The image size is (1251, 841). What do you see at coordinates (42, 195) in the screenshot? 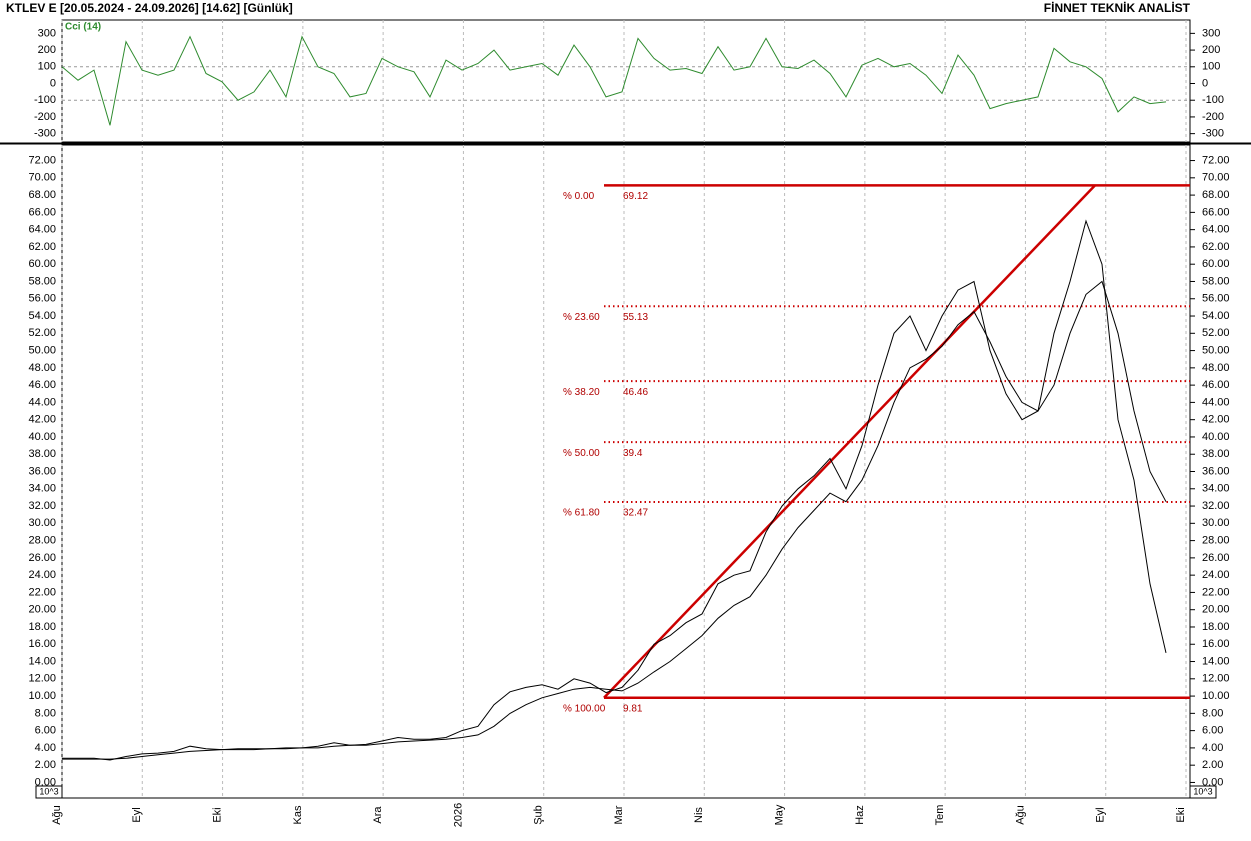
I see `y-tick-label: 68.00` at bounding box center [42, 195].